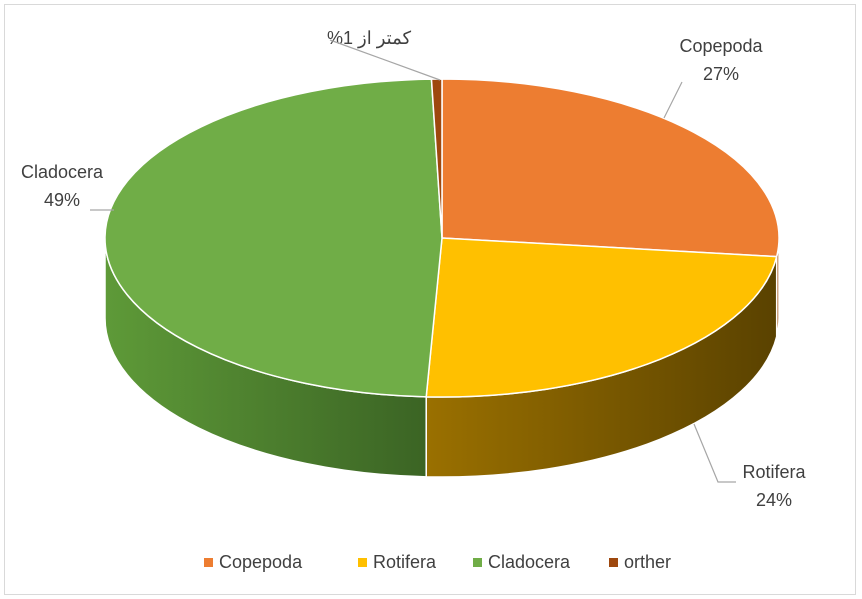  What do you see at coordinates (721, 46) in the screenshot?
I see `data-label-copepoda-name: Copepoda` at bounding box center [721, 46].